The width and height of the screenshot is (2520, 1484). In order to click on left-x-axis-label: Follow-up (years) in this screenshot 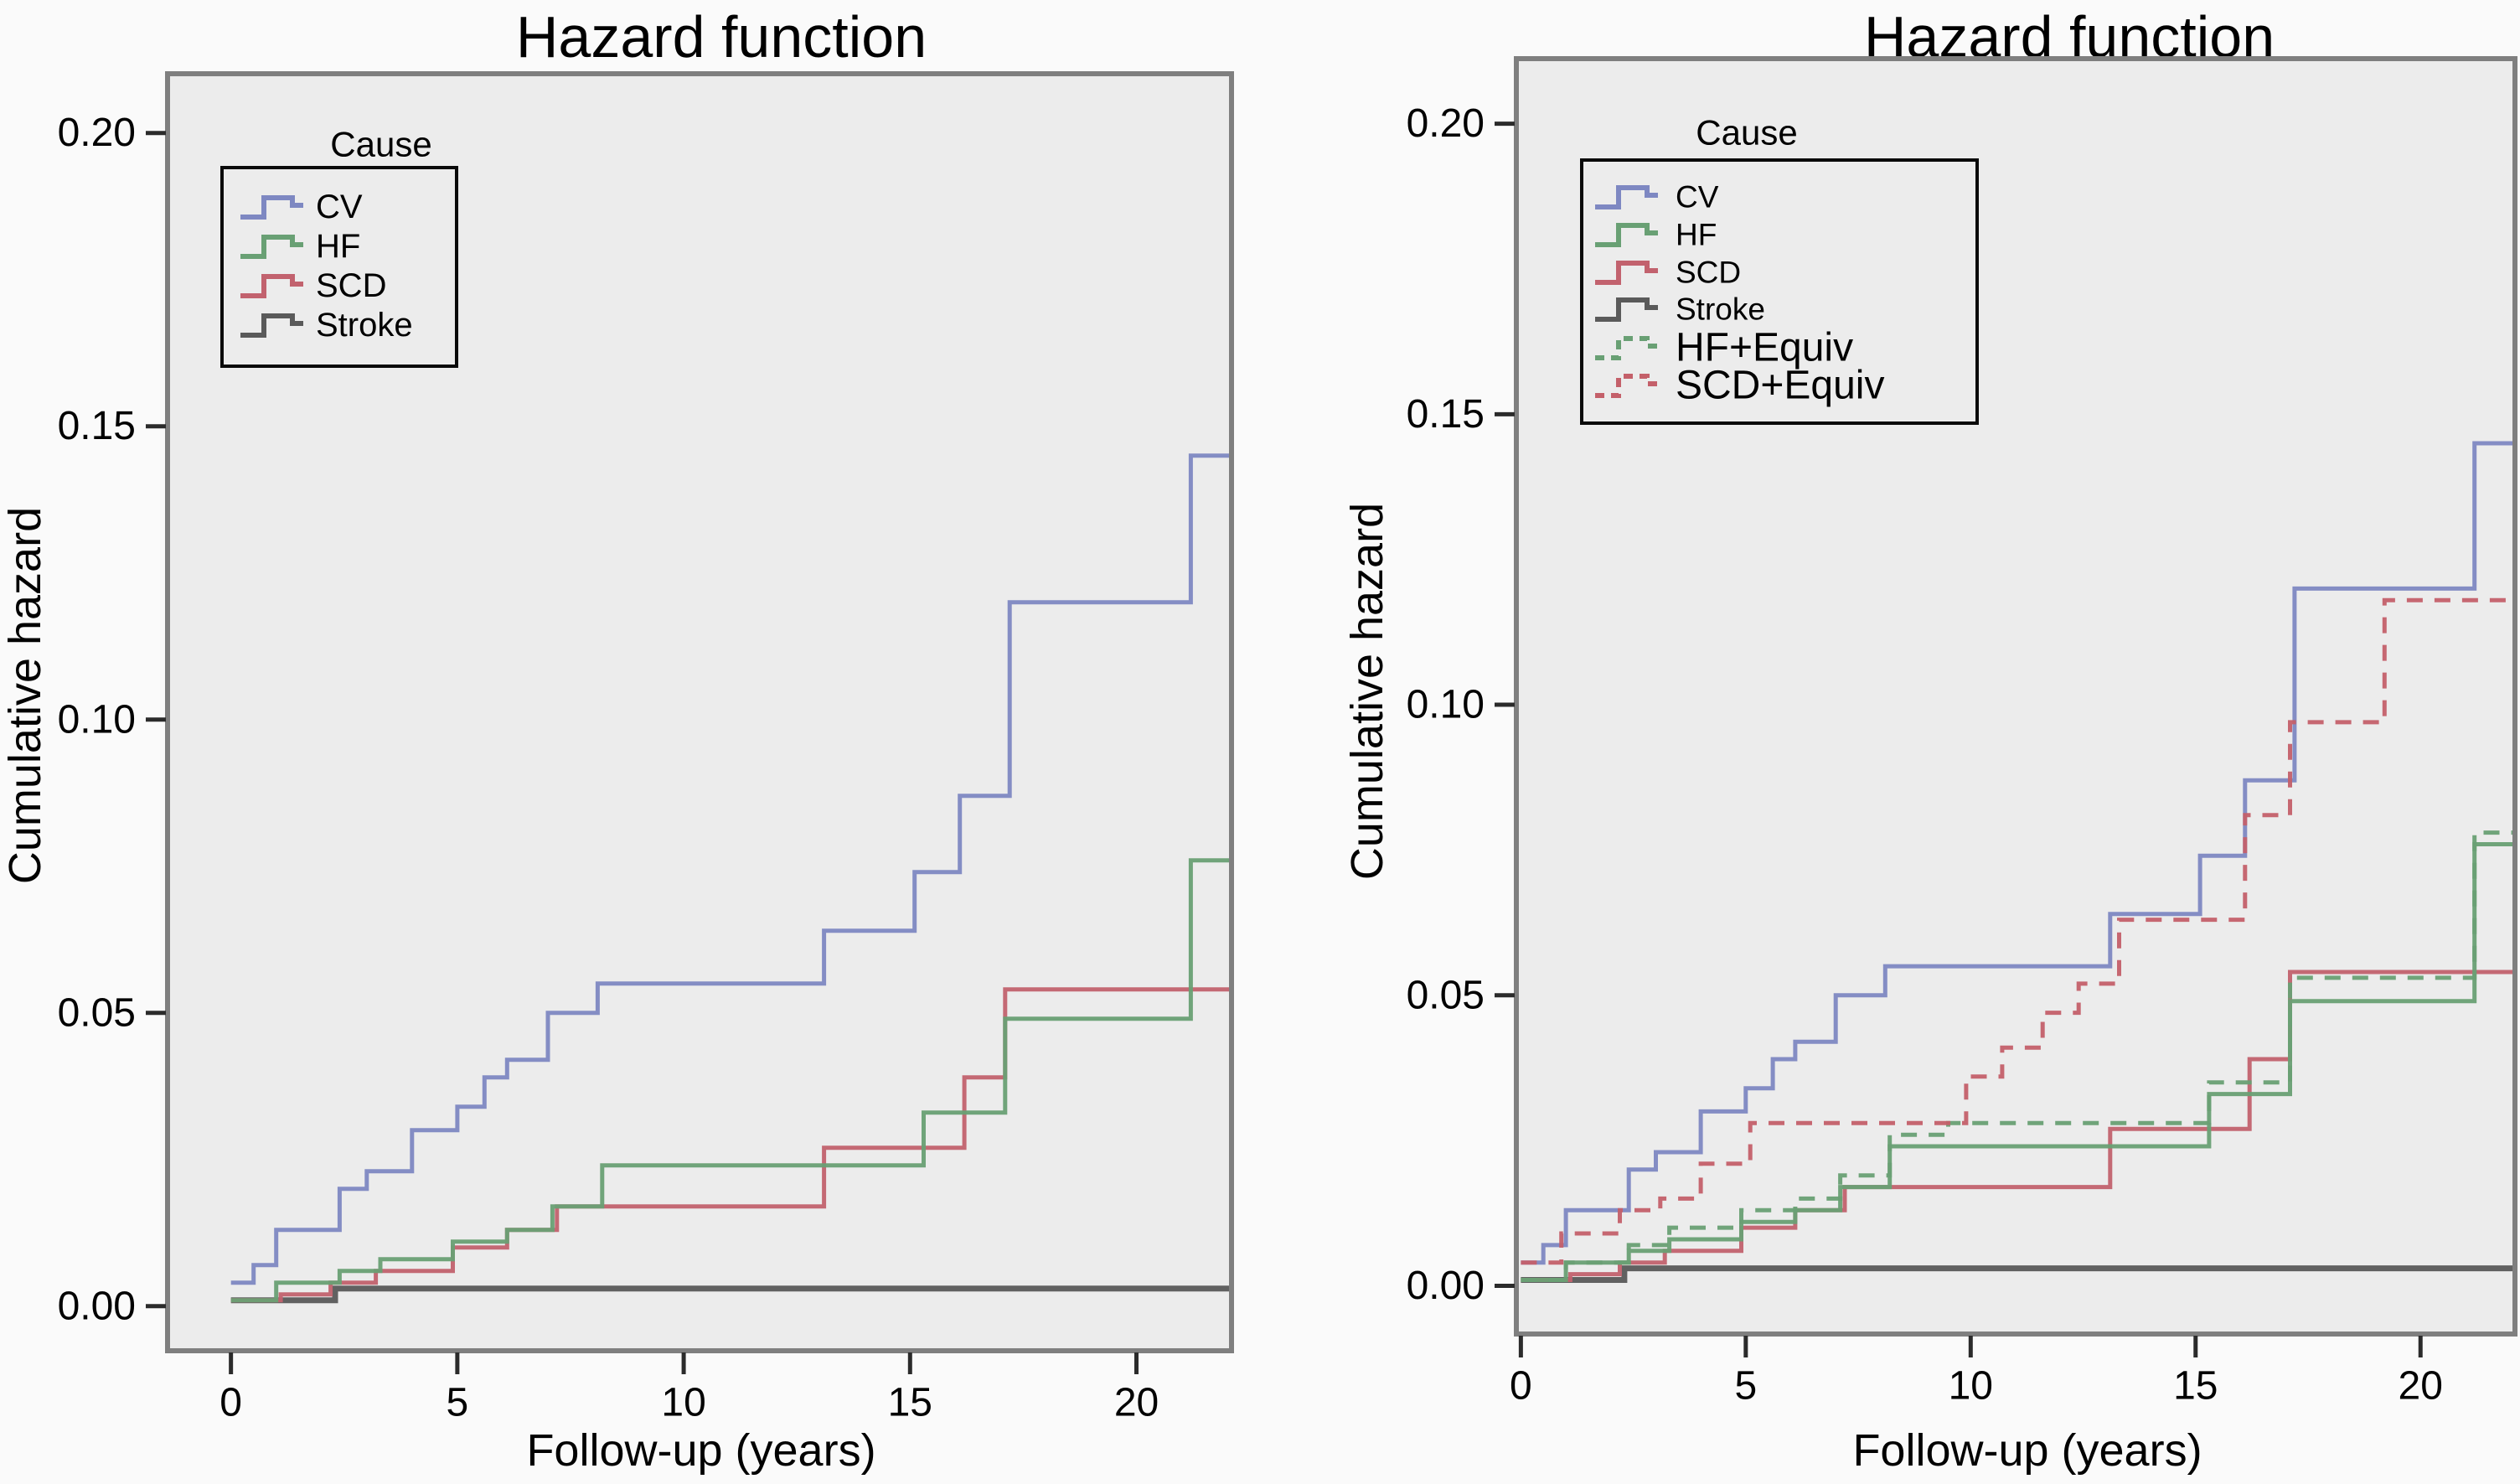, I will do `click(701, 1450)`.